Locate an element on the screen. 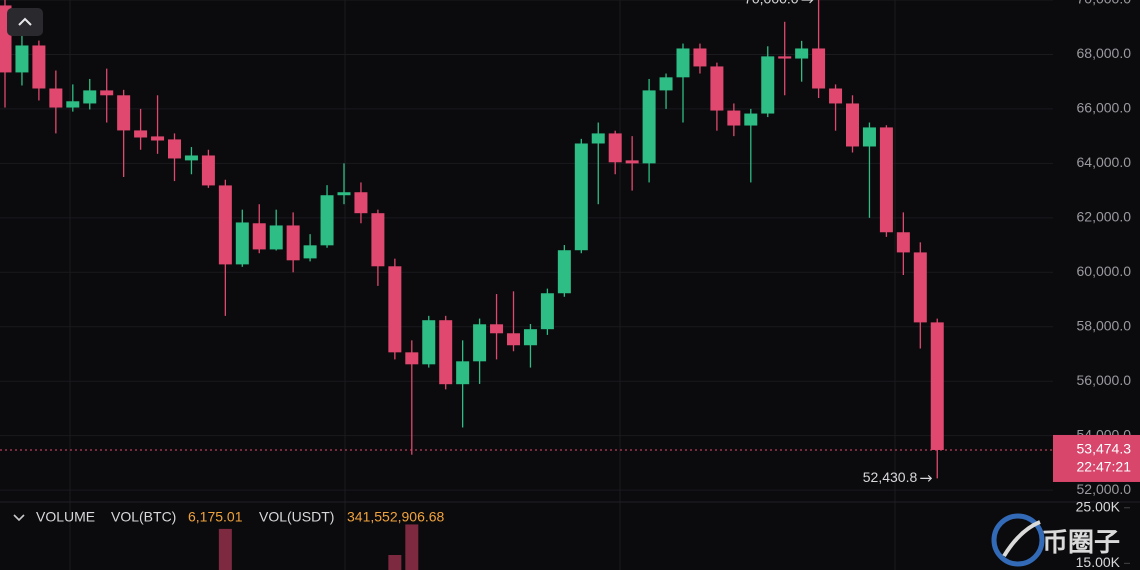 Image resolution: width=1140 pixels, height=570 pixels. volume-field-name: VOL(BTC) is located at coordinates (143, 517).